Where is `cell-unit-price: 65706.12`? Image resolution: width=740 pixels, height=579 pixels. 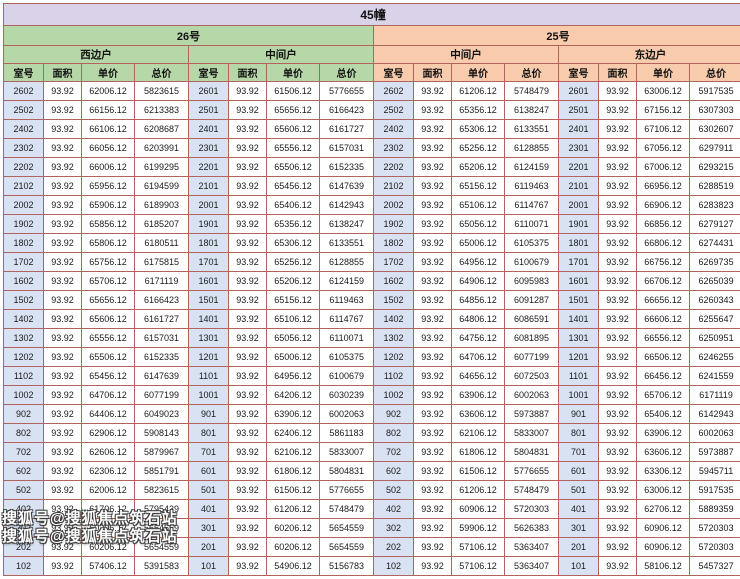
cell-unit-price: 65706.12 is located at coordinates (108, 281).